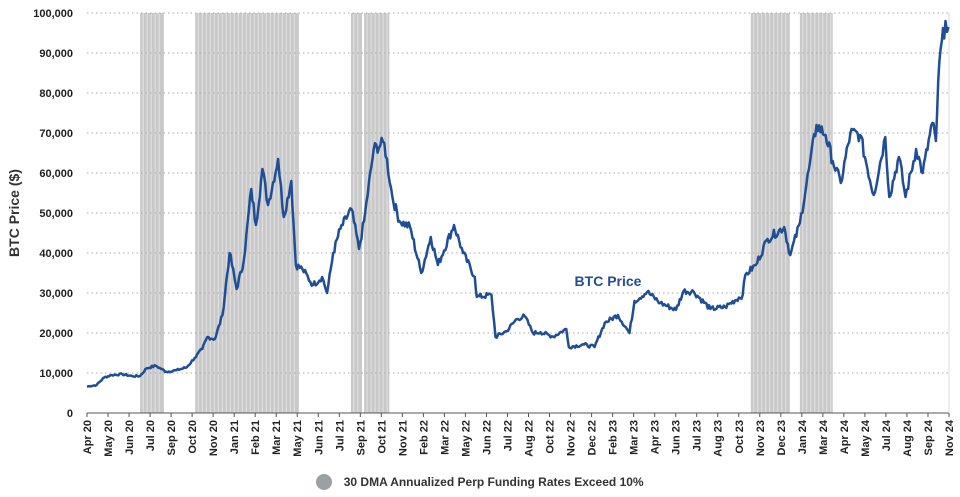 The height and width of the screenshot is (497, 960). Describe the element at coordinates (214, 438) in the screenshot. I see `x-tick-label: Nov 20` at that location.